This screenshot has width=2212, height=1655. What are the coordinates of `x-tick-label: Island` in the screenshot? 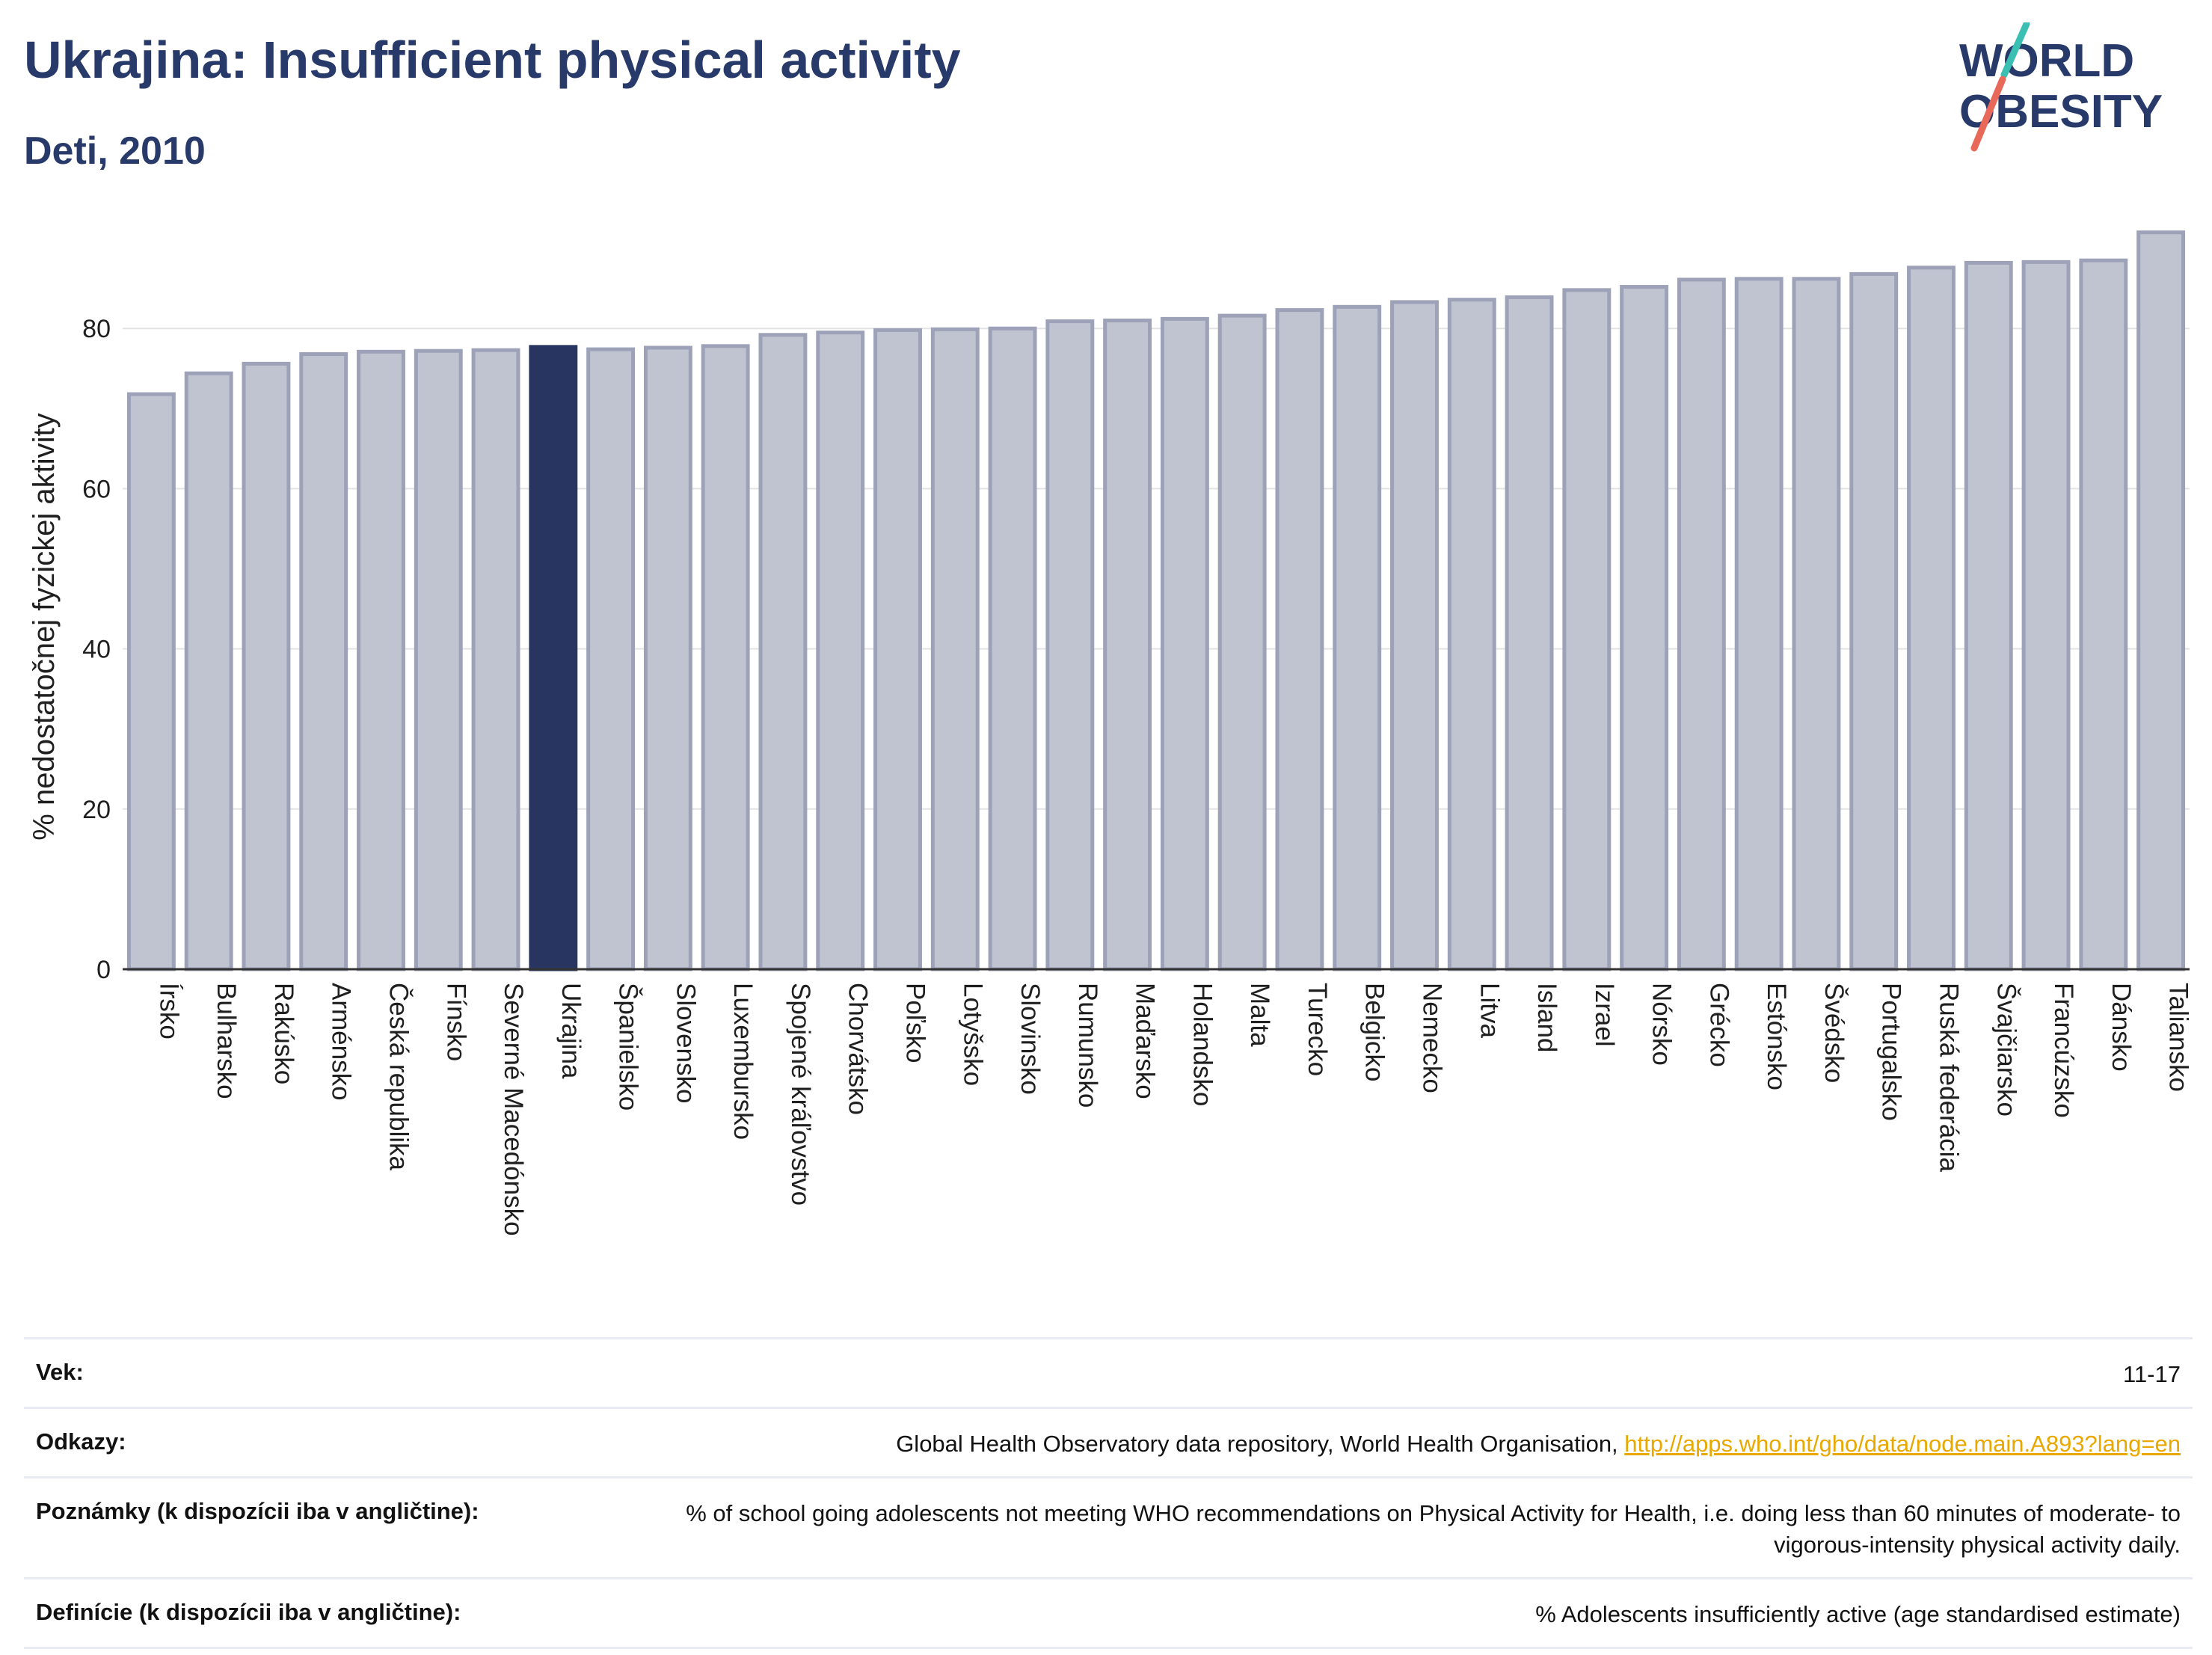 It's located at (1546, 1017).